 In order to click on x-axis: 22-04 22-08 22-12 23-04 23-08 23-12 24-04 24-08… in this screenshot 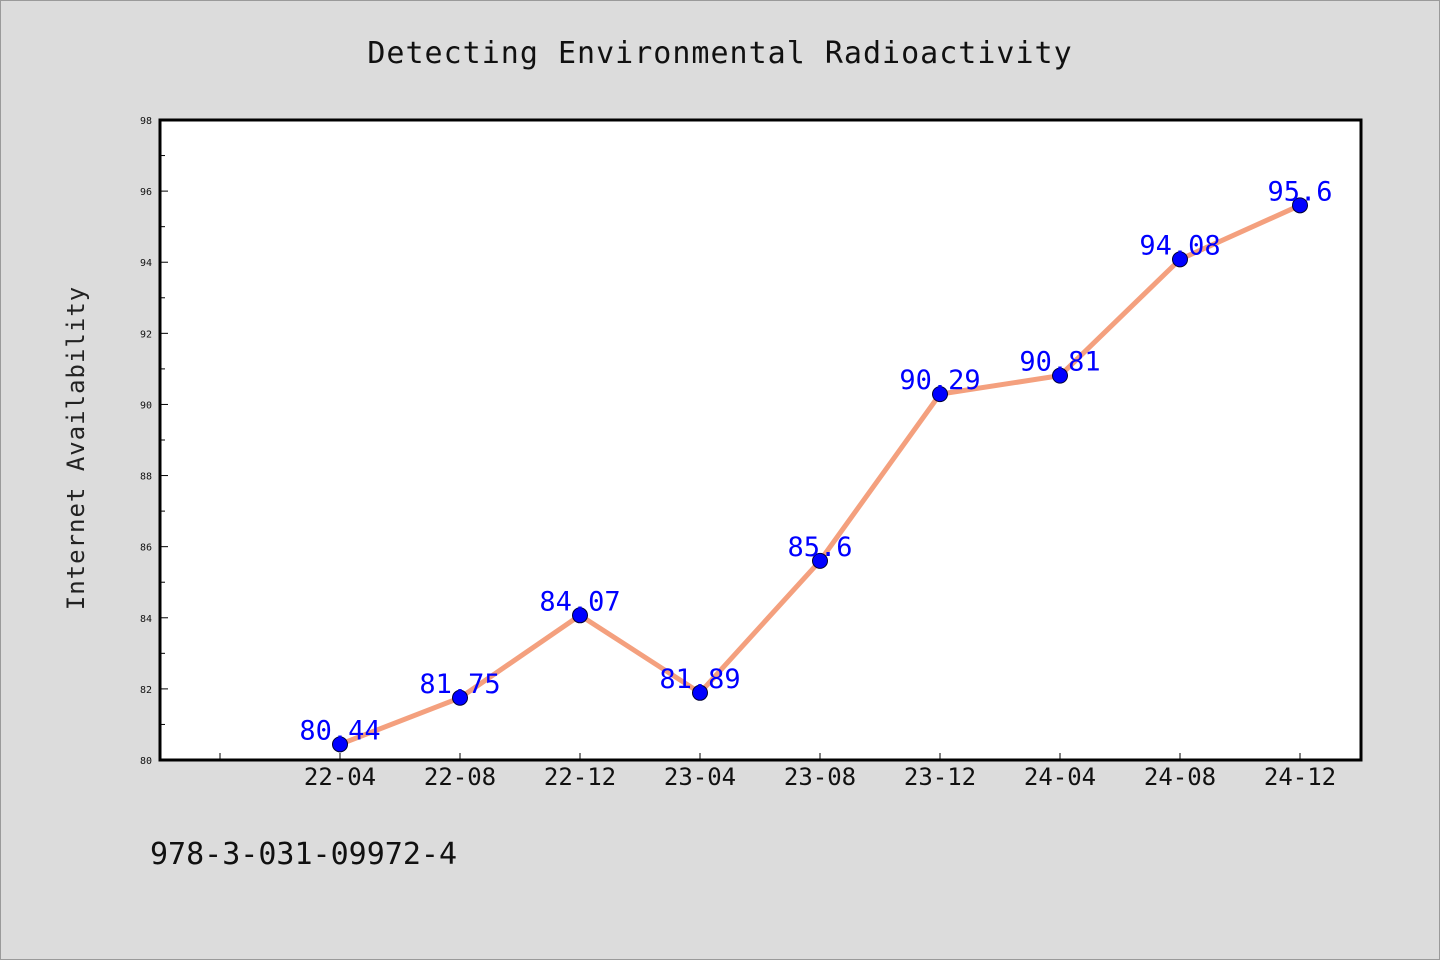, I will do `click(777, 772)`.